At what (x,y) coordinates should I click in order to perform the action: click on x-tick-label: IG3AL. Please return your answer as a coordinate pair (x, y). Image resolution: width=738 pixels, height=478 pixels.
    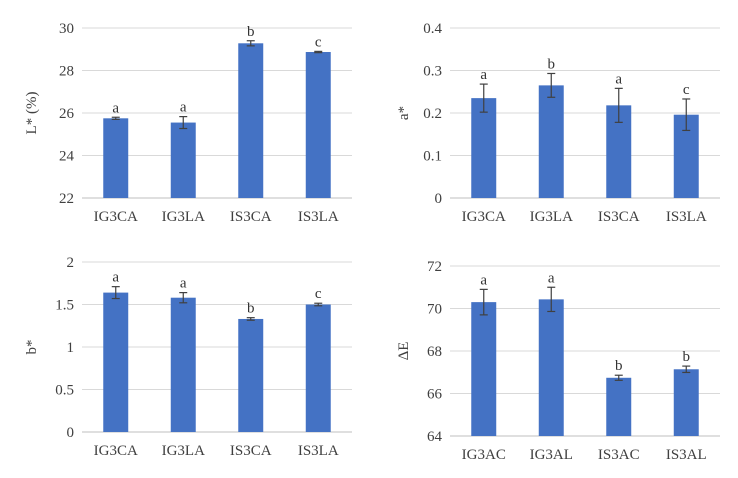
    Looking at the image, I should click on (551, 455).